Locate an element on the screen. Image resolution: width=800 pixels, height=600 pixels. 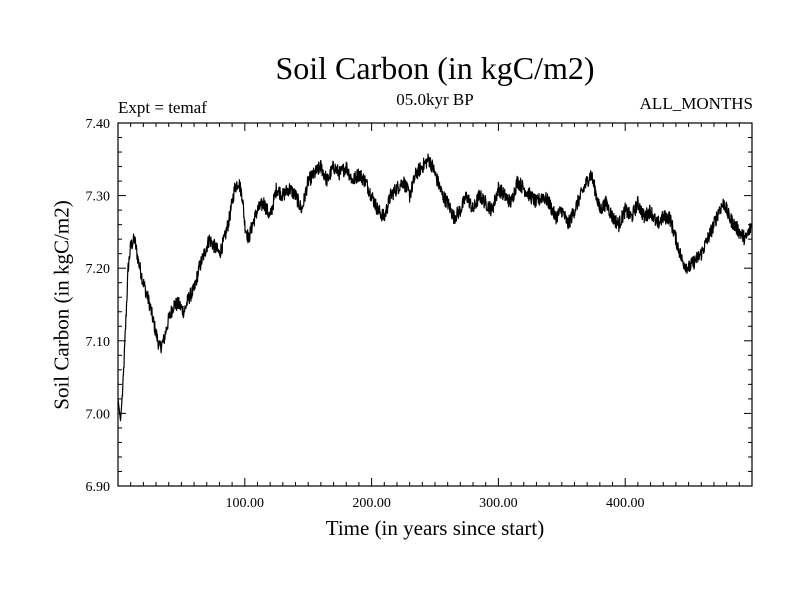
experiment-label: Expt = temaf is located at coordinates (162, 107).